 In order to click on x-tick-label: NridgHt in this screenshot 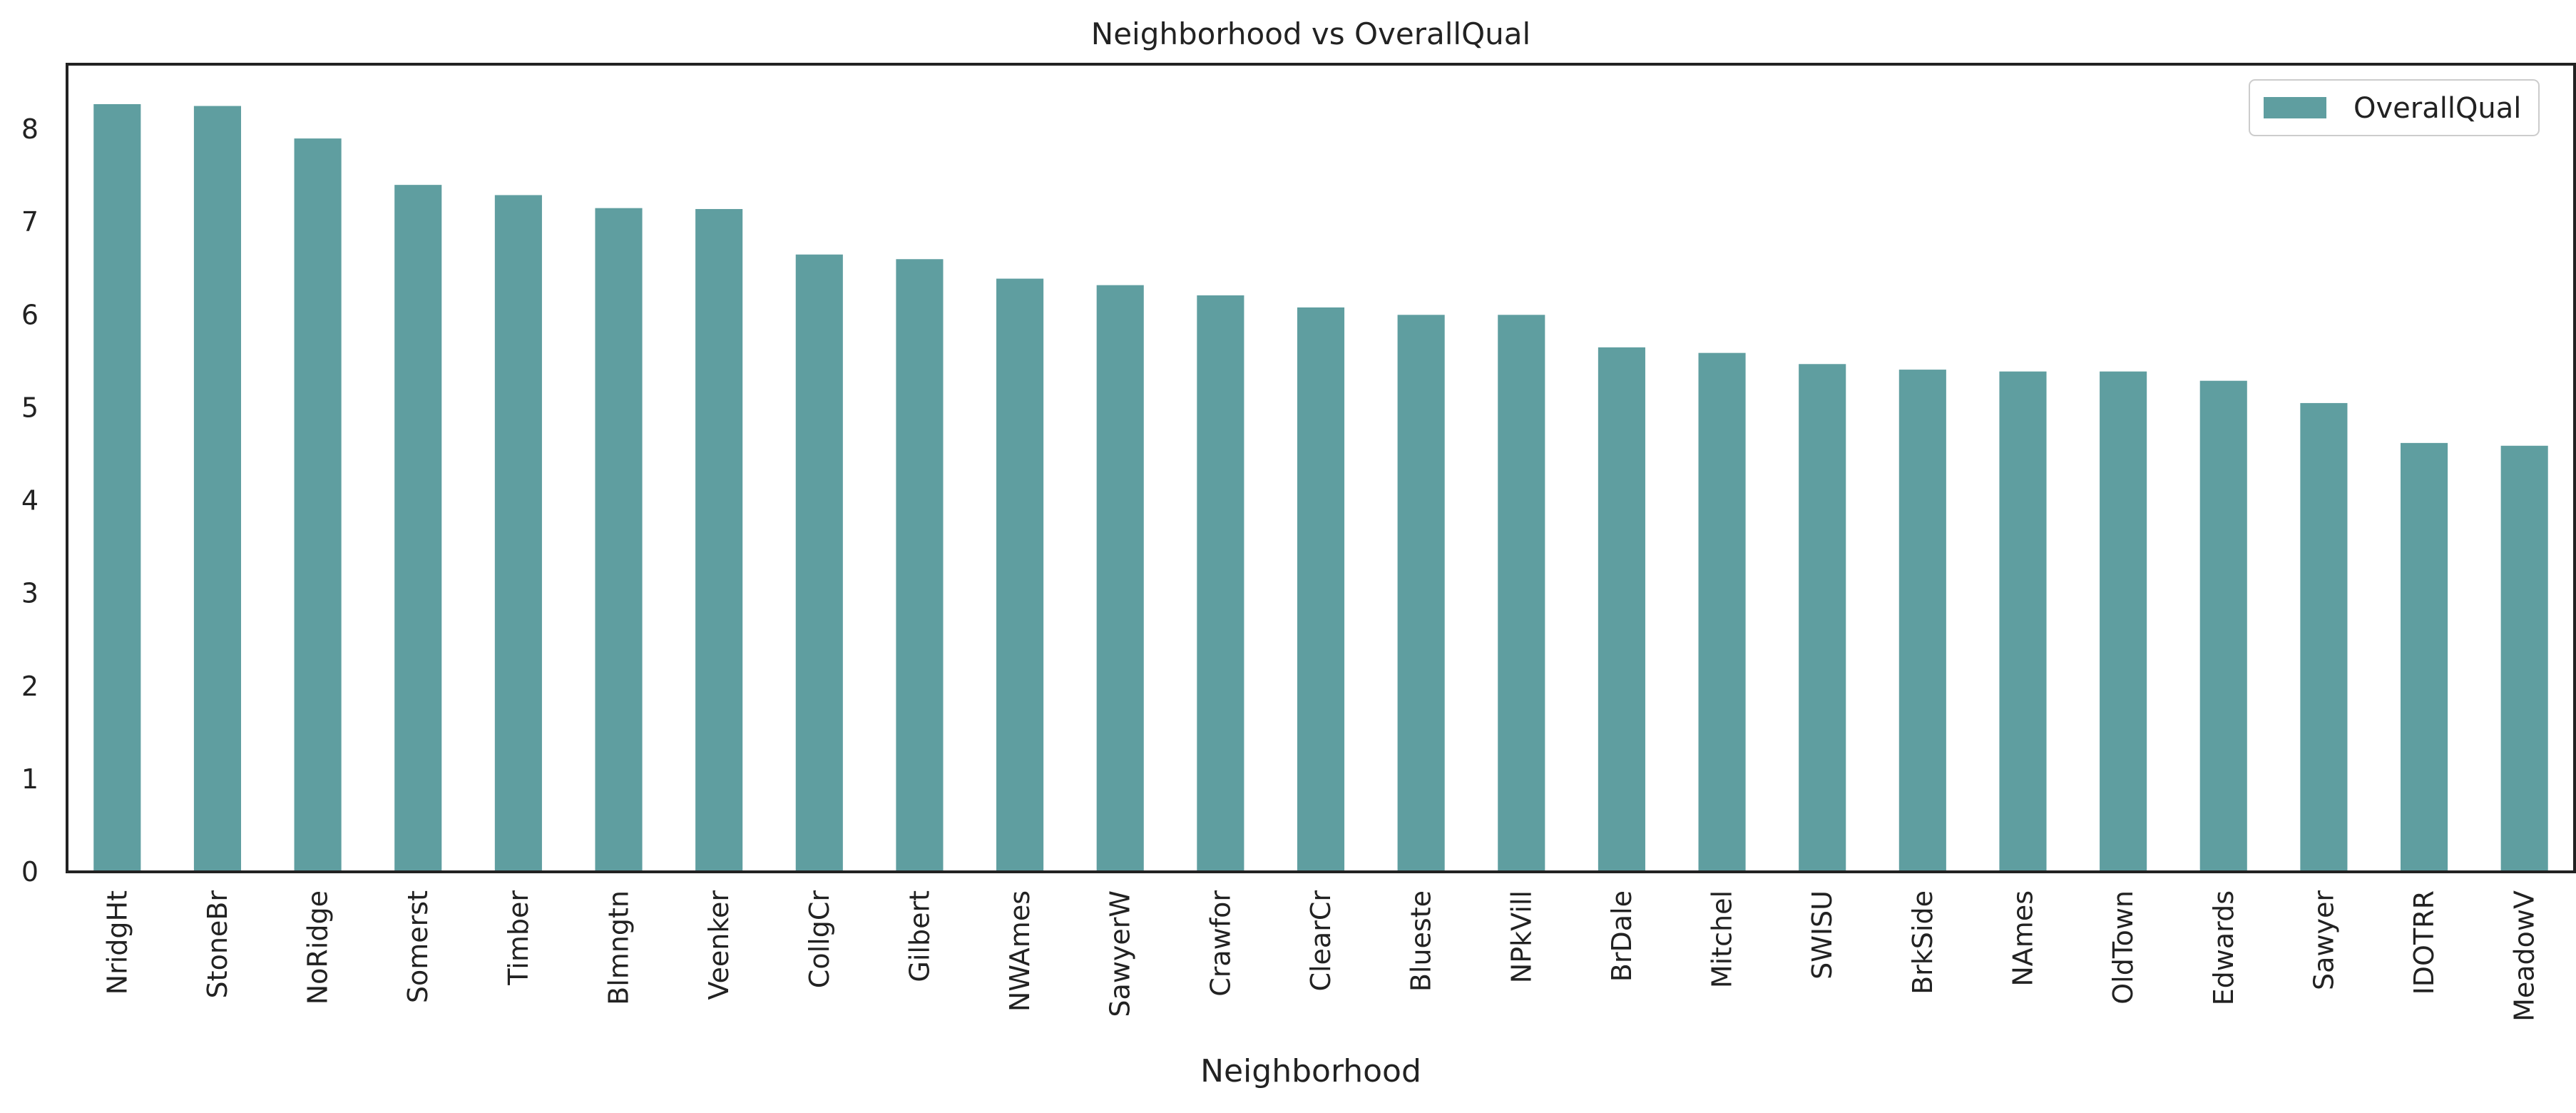, I will do `click(117, 942)`.